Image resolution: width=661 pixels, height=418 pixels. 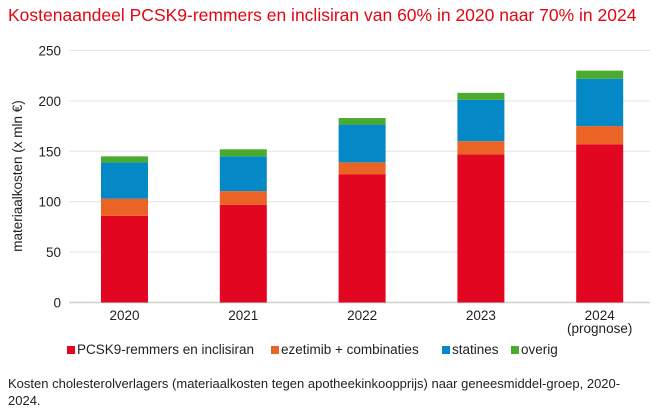 What do you see at coordinates (243, 315) in the screenshot?
I see `x-tick-label: 2021` at bounding box center [243, 315].